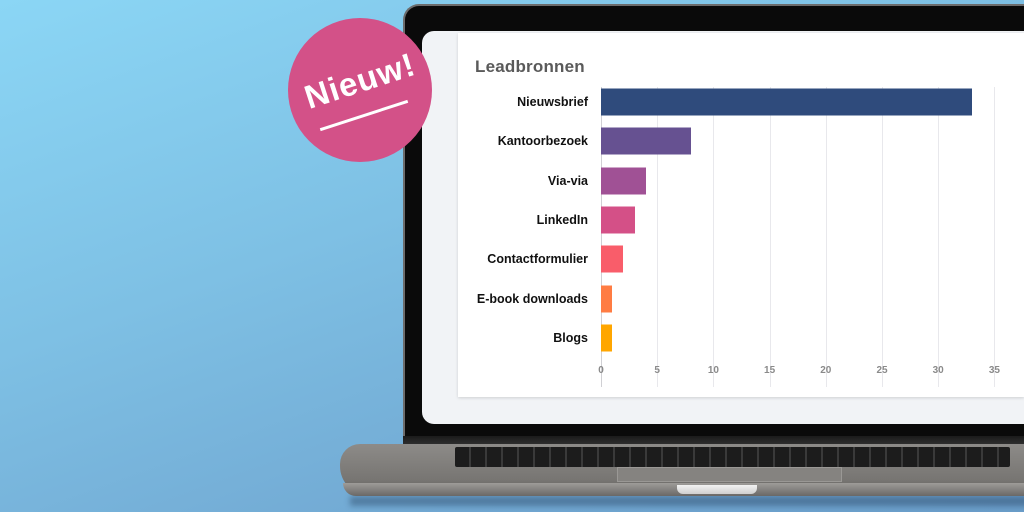 The height and width of the screenshot is (512, 1024). What do you see at coordinates (601, 237) in the screenshot?
I see `y-axis-line` at bounding box center [601, 237].